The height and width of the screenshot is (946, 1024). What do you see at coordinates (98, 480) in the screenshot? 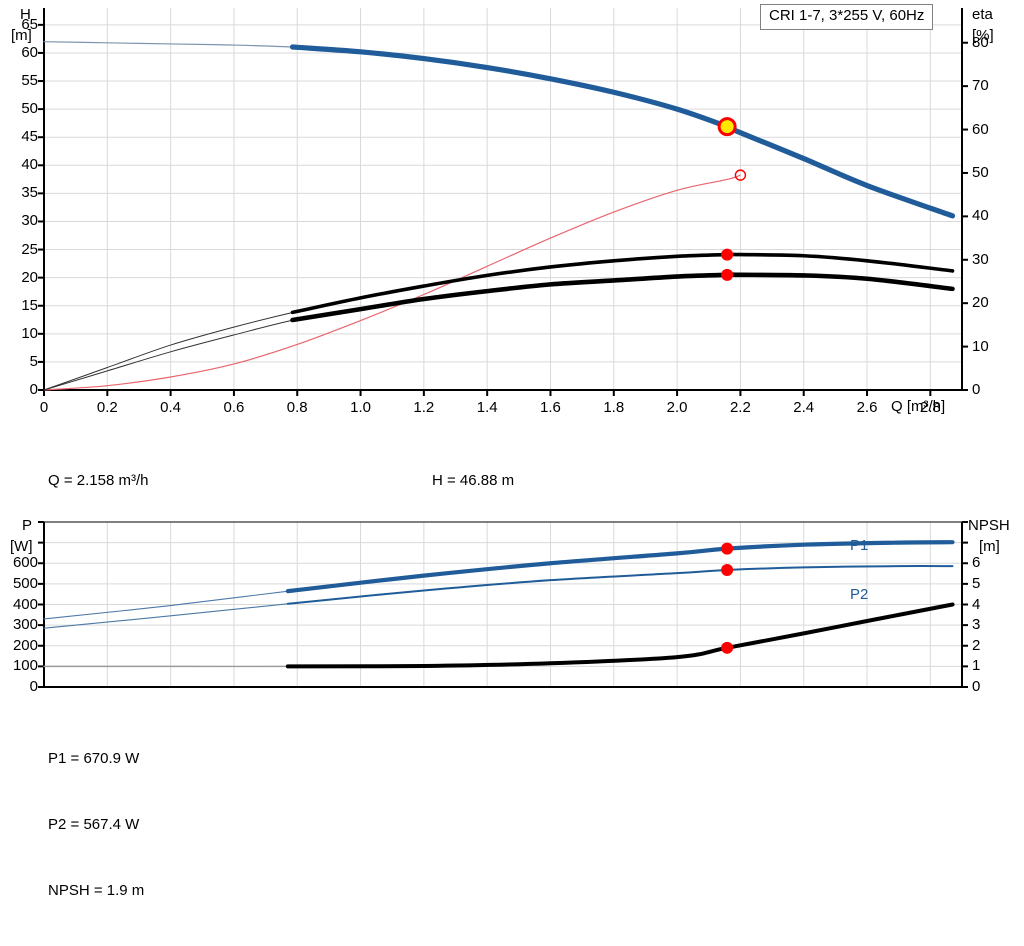
I see `info-left-line-0: Q = 2.158 m³/h` at bounding box center [98, 480].